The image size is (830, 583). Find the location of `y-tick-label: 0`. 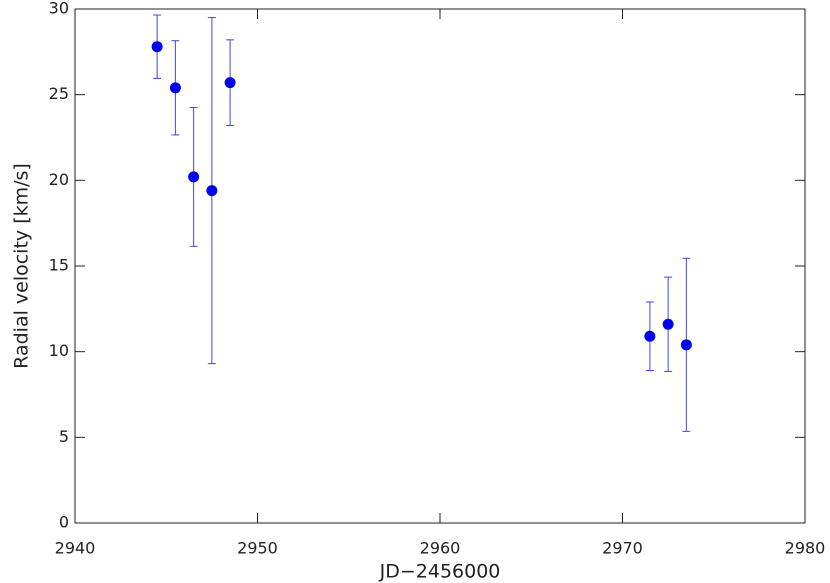

y-tick-label: 0 is located at coordinates (64, 522).